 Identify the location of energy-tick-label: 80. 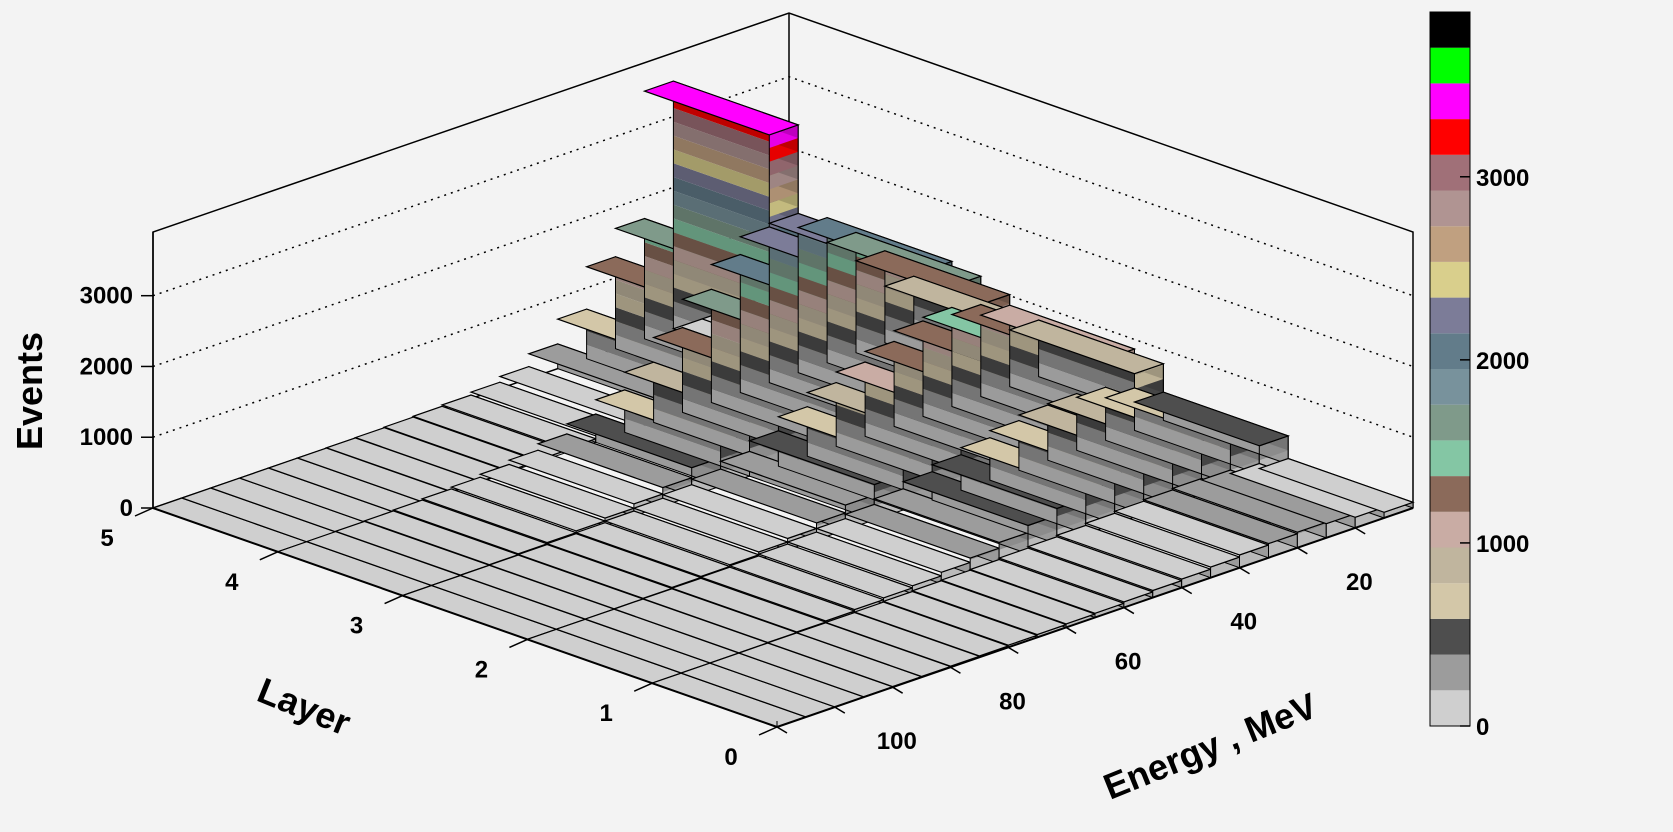
(1012, 701).